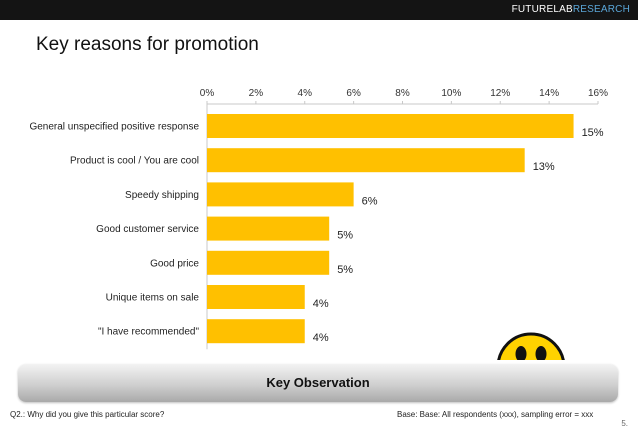 Image resolution: width=638 pixels, height=442 pixels. I want to click on data-label: 15%, so click(593, 133).